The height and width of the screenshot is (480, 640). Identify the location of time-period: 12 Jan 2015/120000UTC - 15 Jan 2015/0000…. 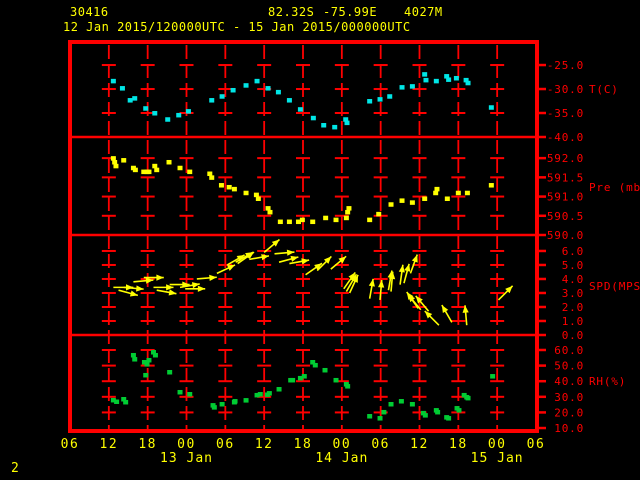
(237, 27).